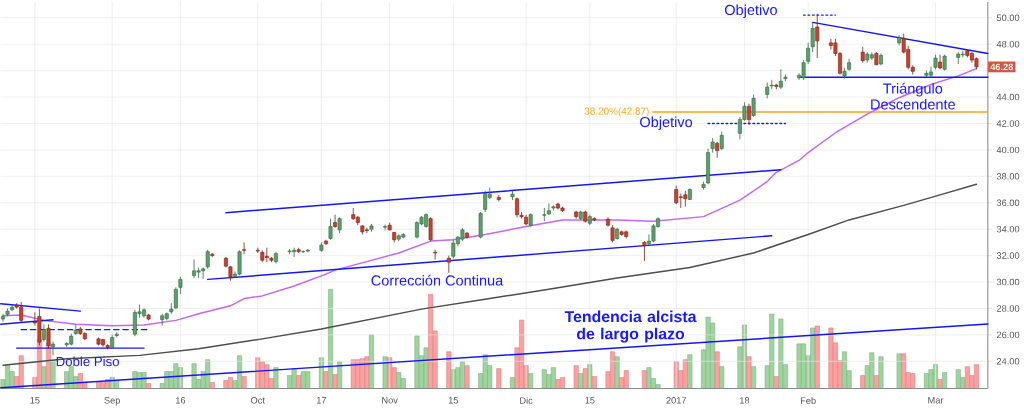 Image resolution: width=1024 pixels, height=410 pixels. Describe the element at coordinates (180, 400) in the screenshot. I see `x-tick-label: 16` at that location.